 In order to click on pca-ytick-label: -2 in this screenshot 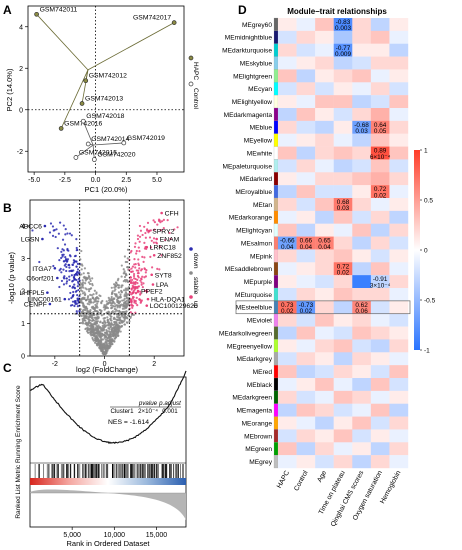, I will do `click(20, 152)`.